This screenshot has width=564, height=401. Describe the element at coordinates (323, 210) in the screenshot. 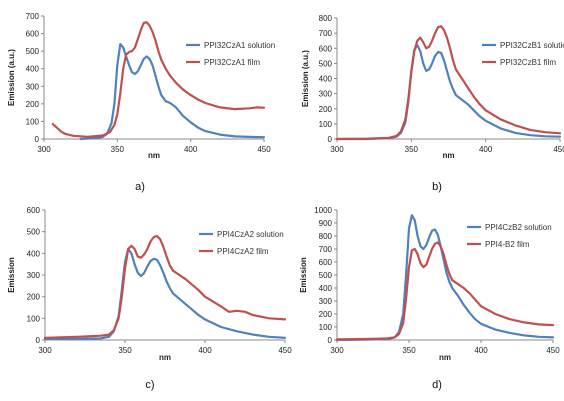

I see `y-tick-label: 1000` at that location.